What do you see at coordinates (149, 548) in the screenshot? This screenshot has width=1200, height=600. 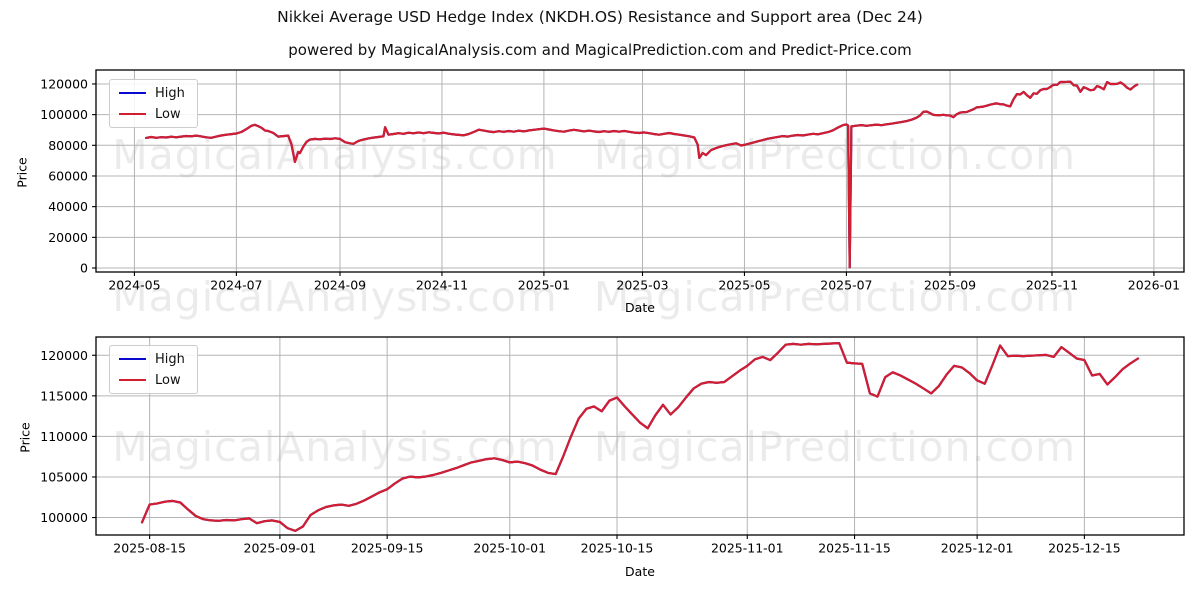 I see `svg-text: 2025-08-15` at bounding box center [149, 548].